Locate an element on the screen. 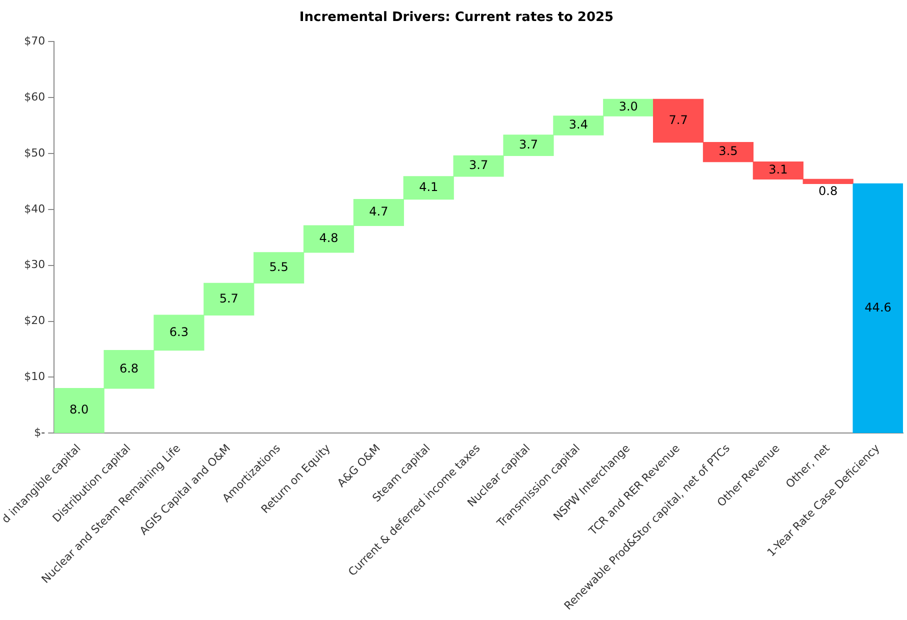 Image resolution: width=907 pixels, height=620 pixels. data-label: 5.7 is located at coordinates (228, 298).